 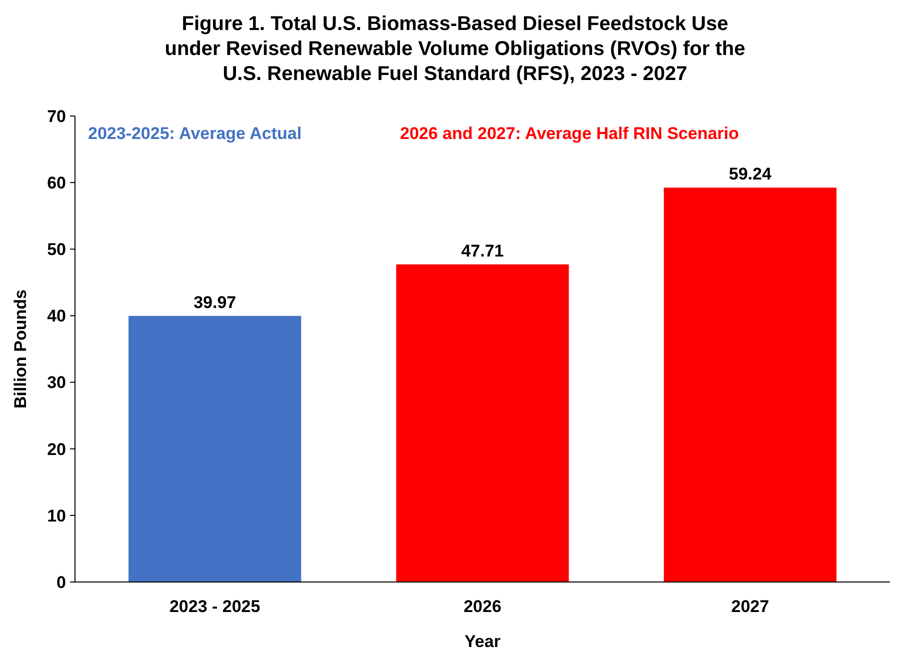 I want to click on x-axis-title: Year, so click(x=482, y=641).